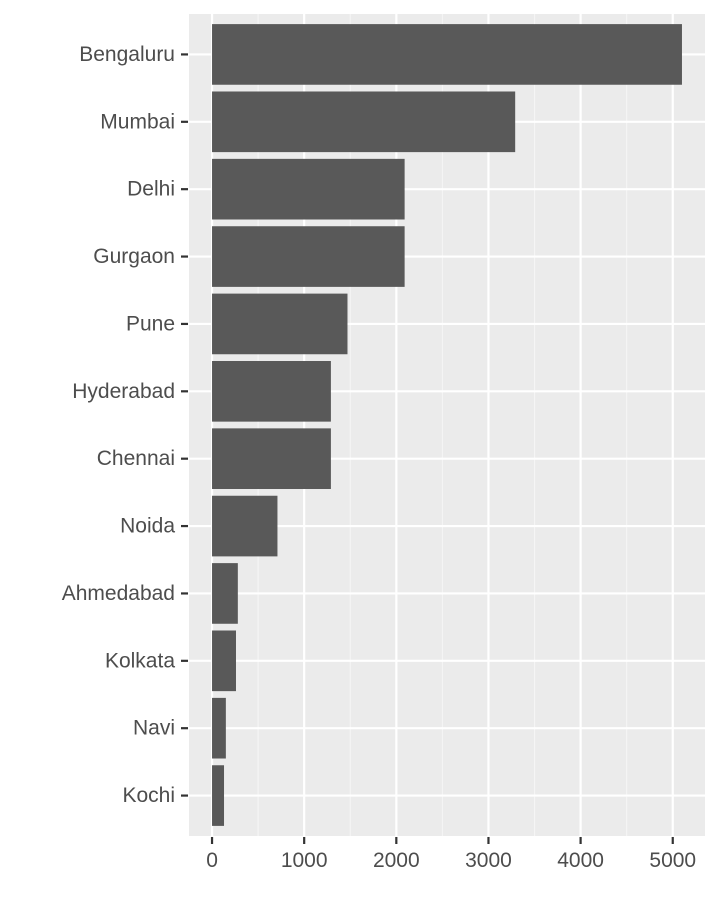 This screenshot has height=921, width=720. Describe the element at coordinates (364, 122) in the screenshot. I see `bar-mumbai` at that location.